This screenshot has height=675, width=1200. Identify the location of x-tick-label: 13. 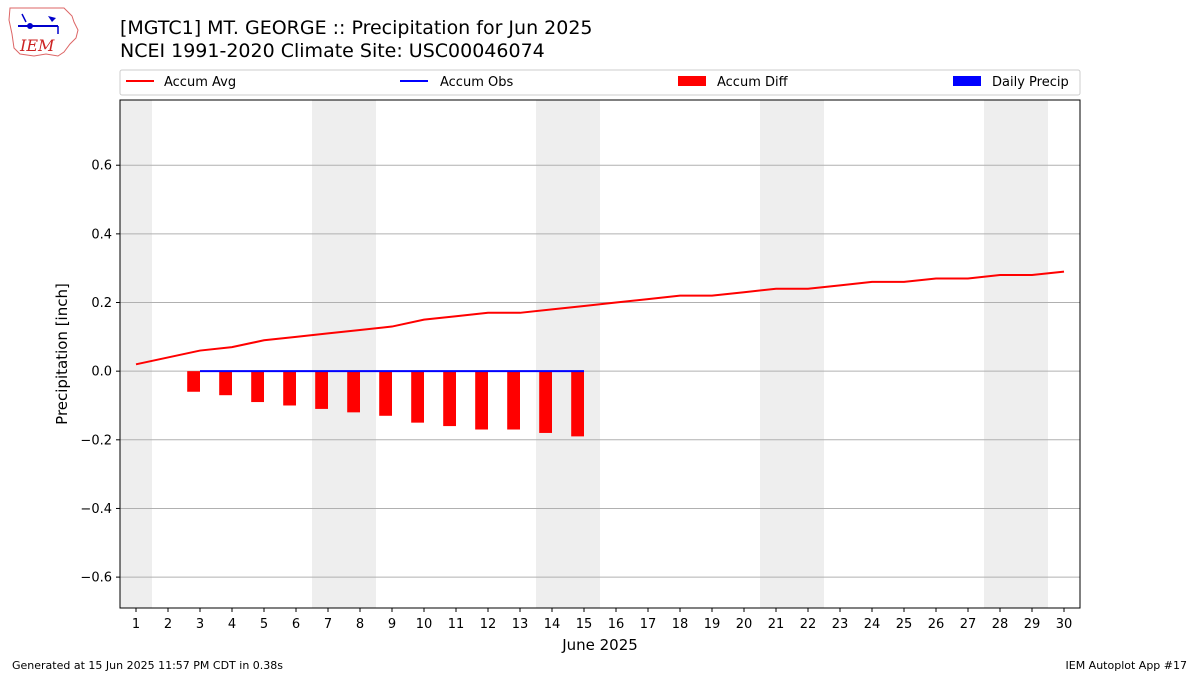
(520, 624).